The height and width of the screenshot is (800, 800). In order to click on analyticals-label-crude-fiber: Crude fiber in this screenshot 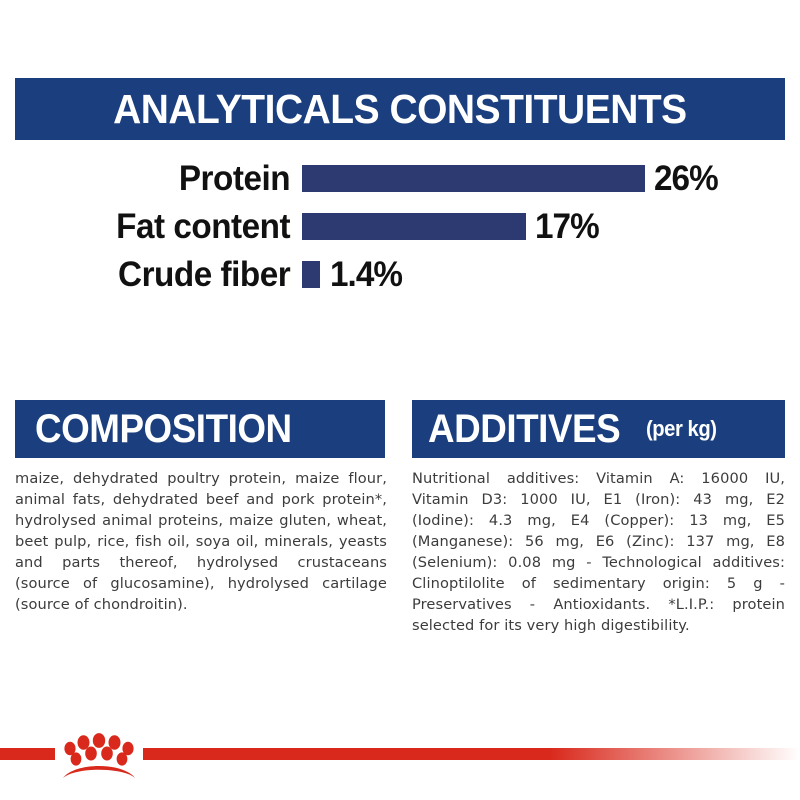, I will do `click(204, 274)`.